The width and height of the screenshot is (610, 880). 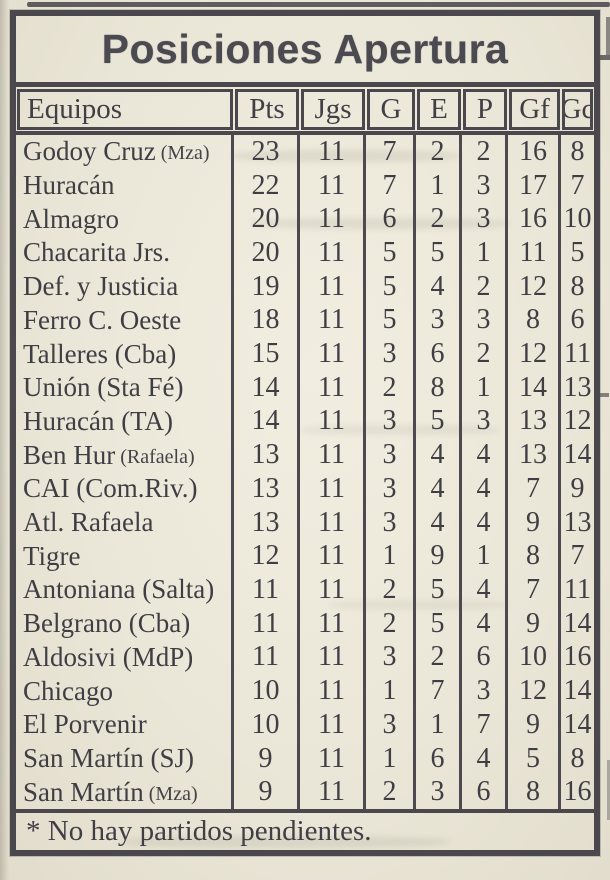 I want to click on gf-cell: 12, so click(x=534, y=286).